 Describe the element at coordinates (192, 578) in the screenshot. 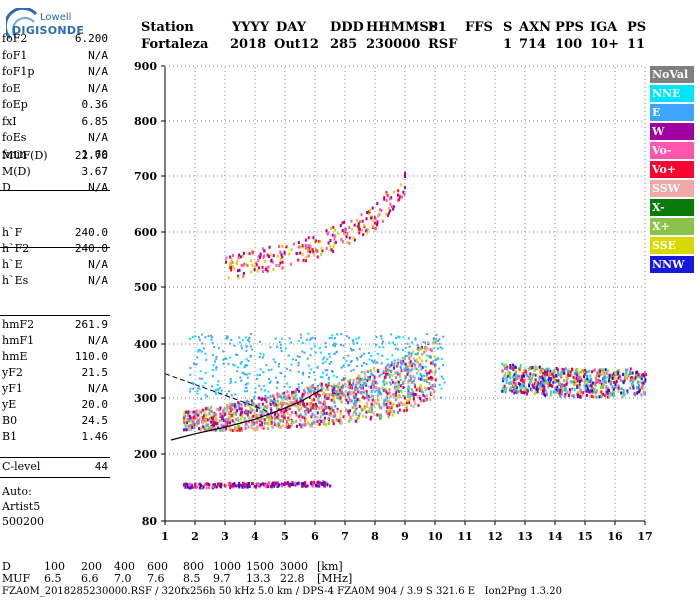

I see `footer-muf-value: 8.5` at that location.